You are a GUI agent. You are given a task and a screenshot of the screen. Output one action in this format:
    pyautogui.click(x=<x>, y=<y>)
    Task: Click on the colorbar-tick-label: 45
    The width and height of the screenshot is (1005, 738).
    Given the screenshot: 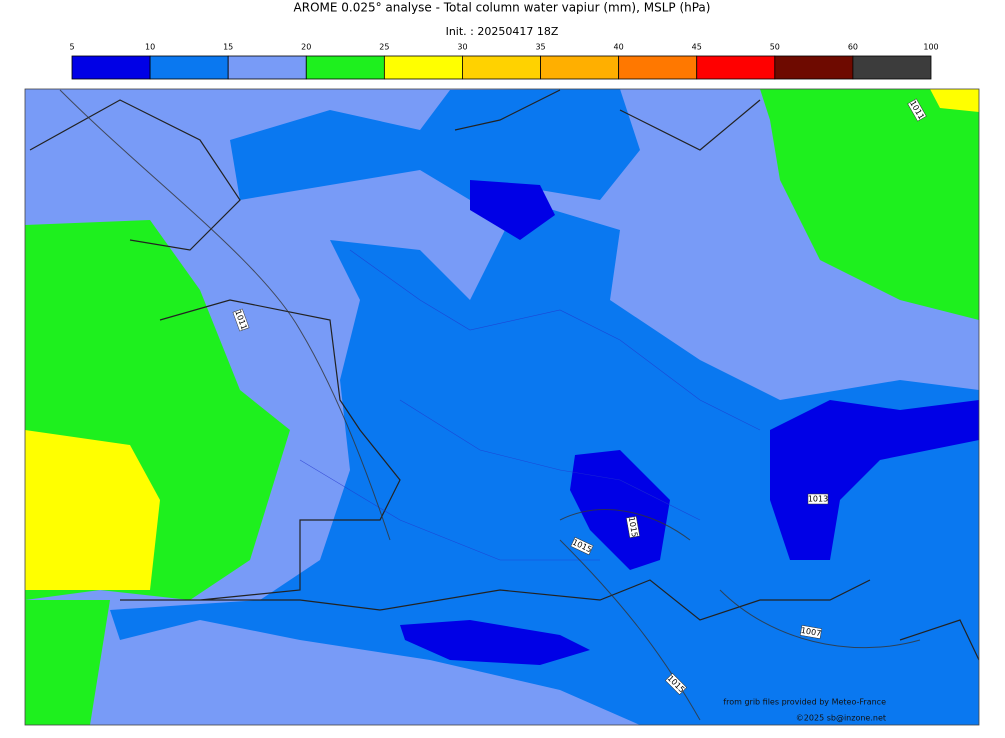 What is the action you would take?
    pyautogui.click(x=697, y=47)
    